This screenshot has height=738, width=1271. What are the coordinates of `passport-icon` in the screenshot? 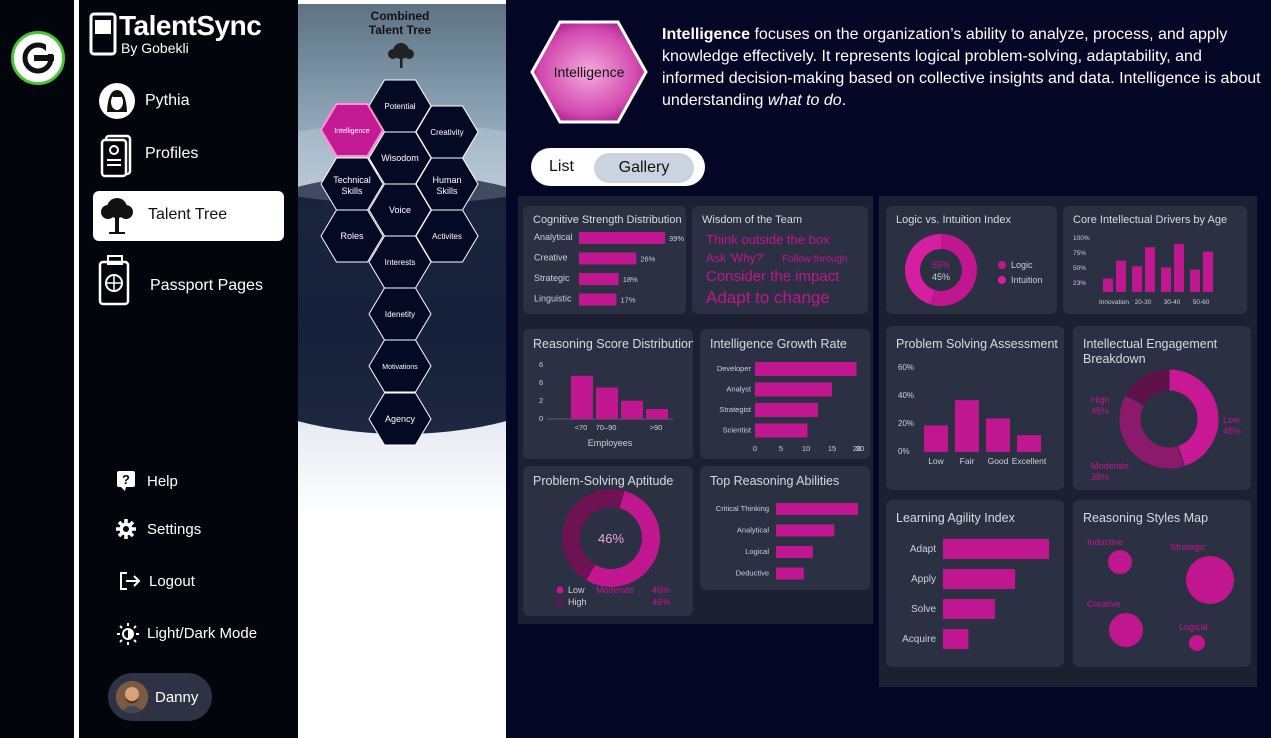 It's located at (114, 280).